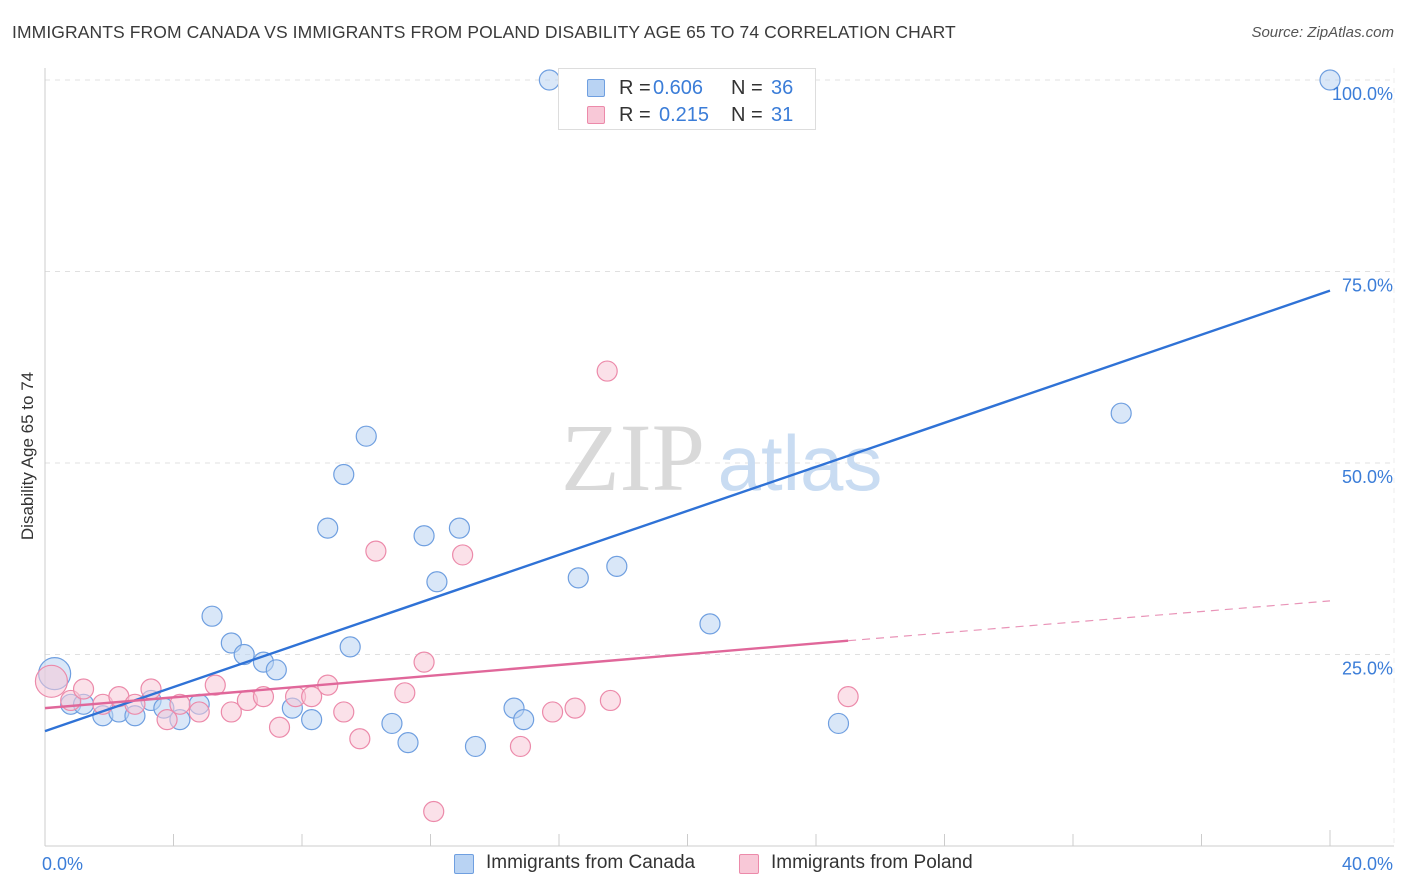  What do you see at coordinates (596, 115) in the screenshot?
I see `poland-swatch` at bounding box center [596, 115].